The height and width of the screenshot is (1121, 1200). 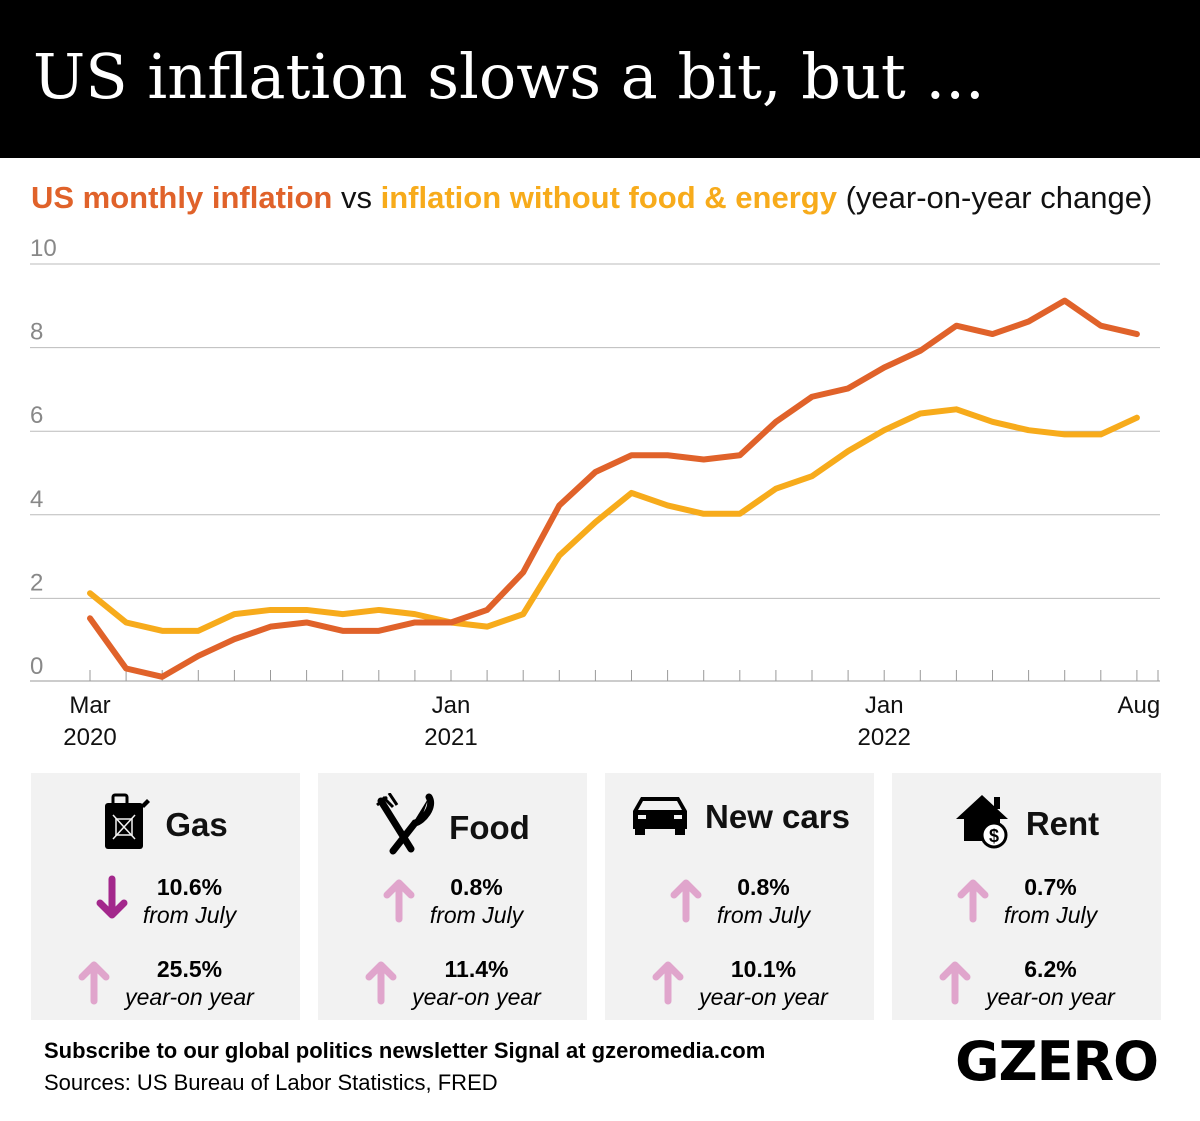 I want to click on subtitle-unit: (year-on-year change), so click(x=994, y=197).